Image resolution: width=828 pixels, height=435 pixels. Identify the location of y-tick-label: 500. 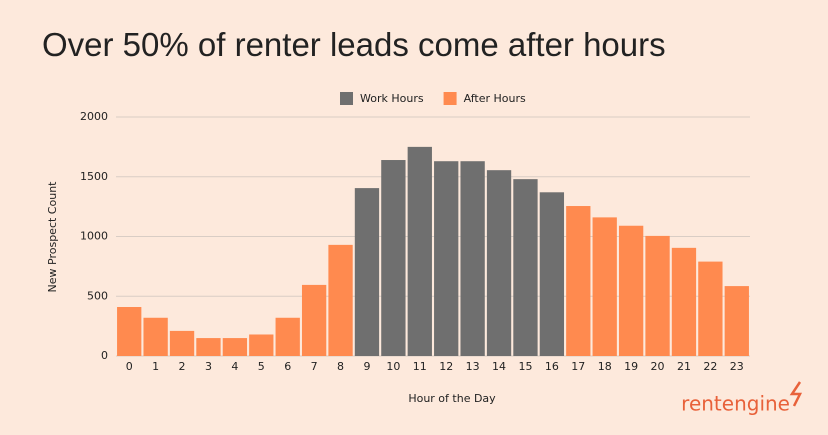
(97, 295).